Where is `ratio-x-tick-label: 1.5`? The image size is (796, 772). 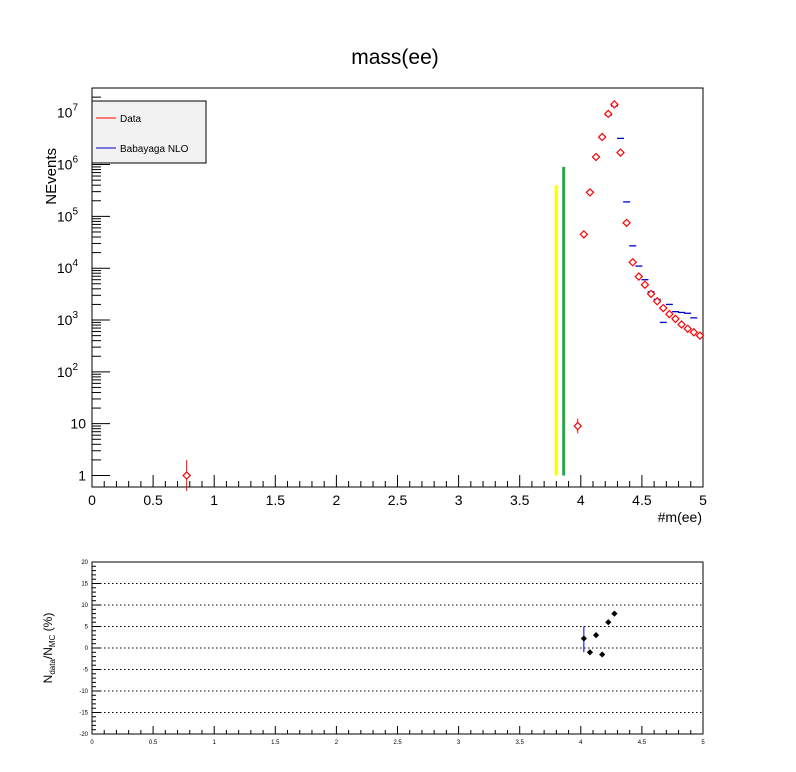 ratio-x-tick-label: 1.5 is located at coordinates (275, 743).